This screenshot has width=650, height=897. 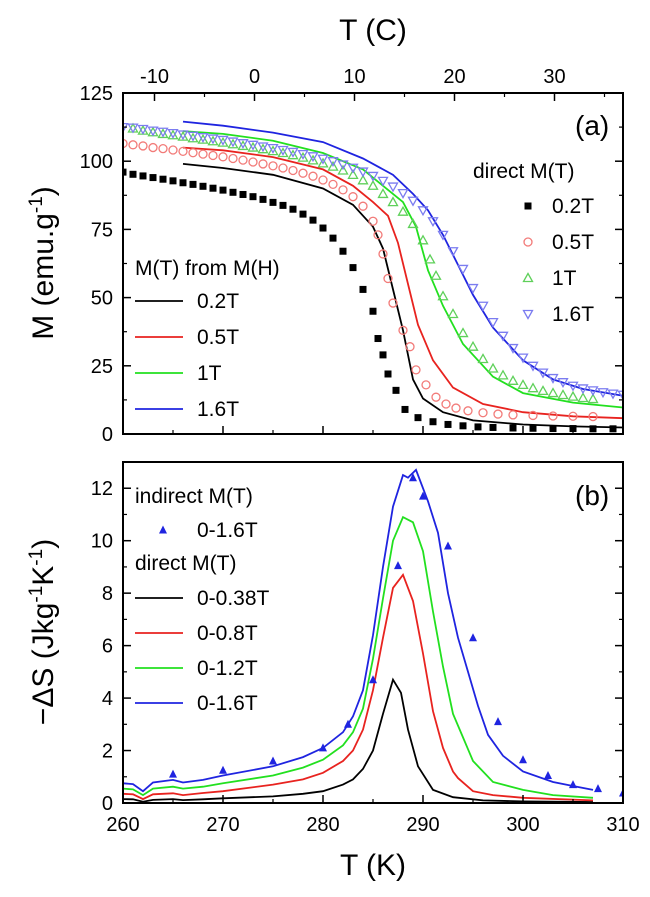 I want to click on top-axis-tick-label: 0, so click(x=254, y=77).